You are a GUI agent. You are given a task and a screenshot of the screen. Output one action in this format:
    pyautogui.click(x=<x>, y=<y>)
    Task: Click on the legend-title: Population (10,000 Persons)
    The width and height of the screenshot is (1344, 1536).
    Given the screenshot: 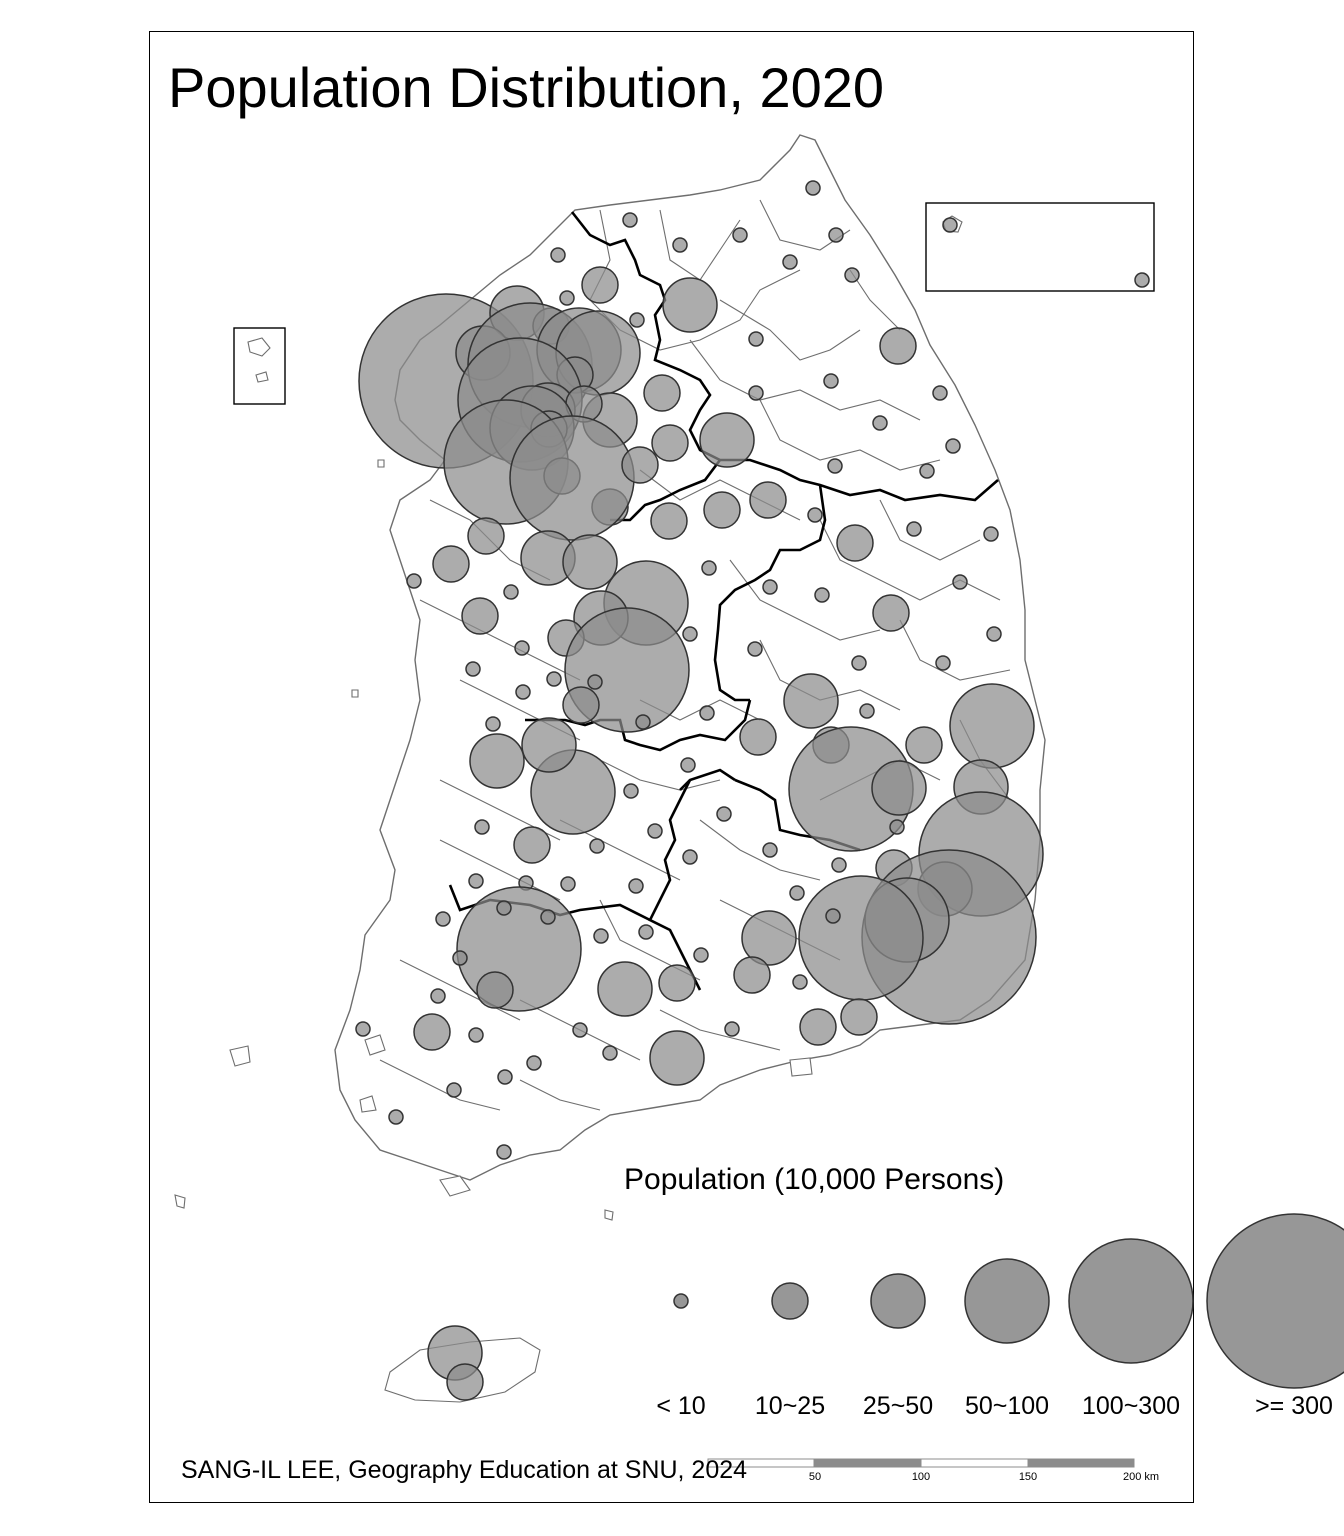 What is the action you would take?
    pyautogui.click(x=814, y=1179)
    